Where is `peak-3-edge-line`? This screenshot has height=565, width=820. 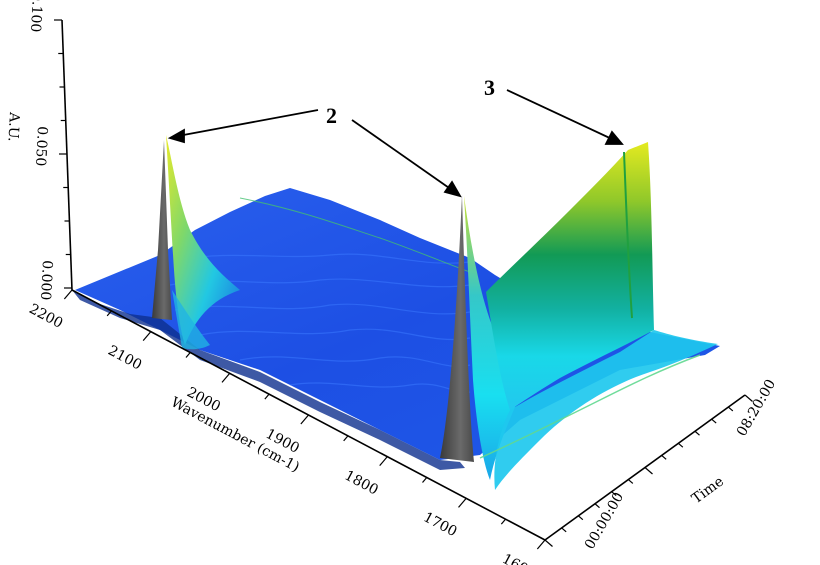
peak-3-edge-line is located at coordinates (628, 235).